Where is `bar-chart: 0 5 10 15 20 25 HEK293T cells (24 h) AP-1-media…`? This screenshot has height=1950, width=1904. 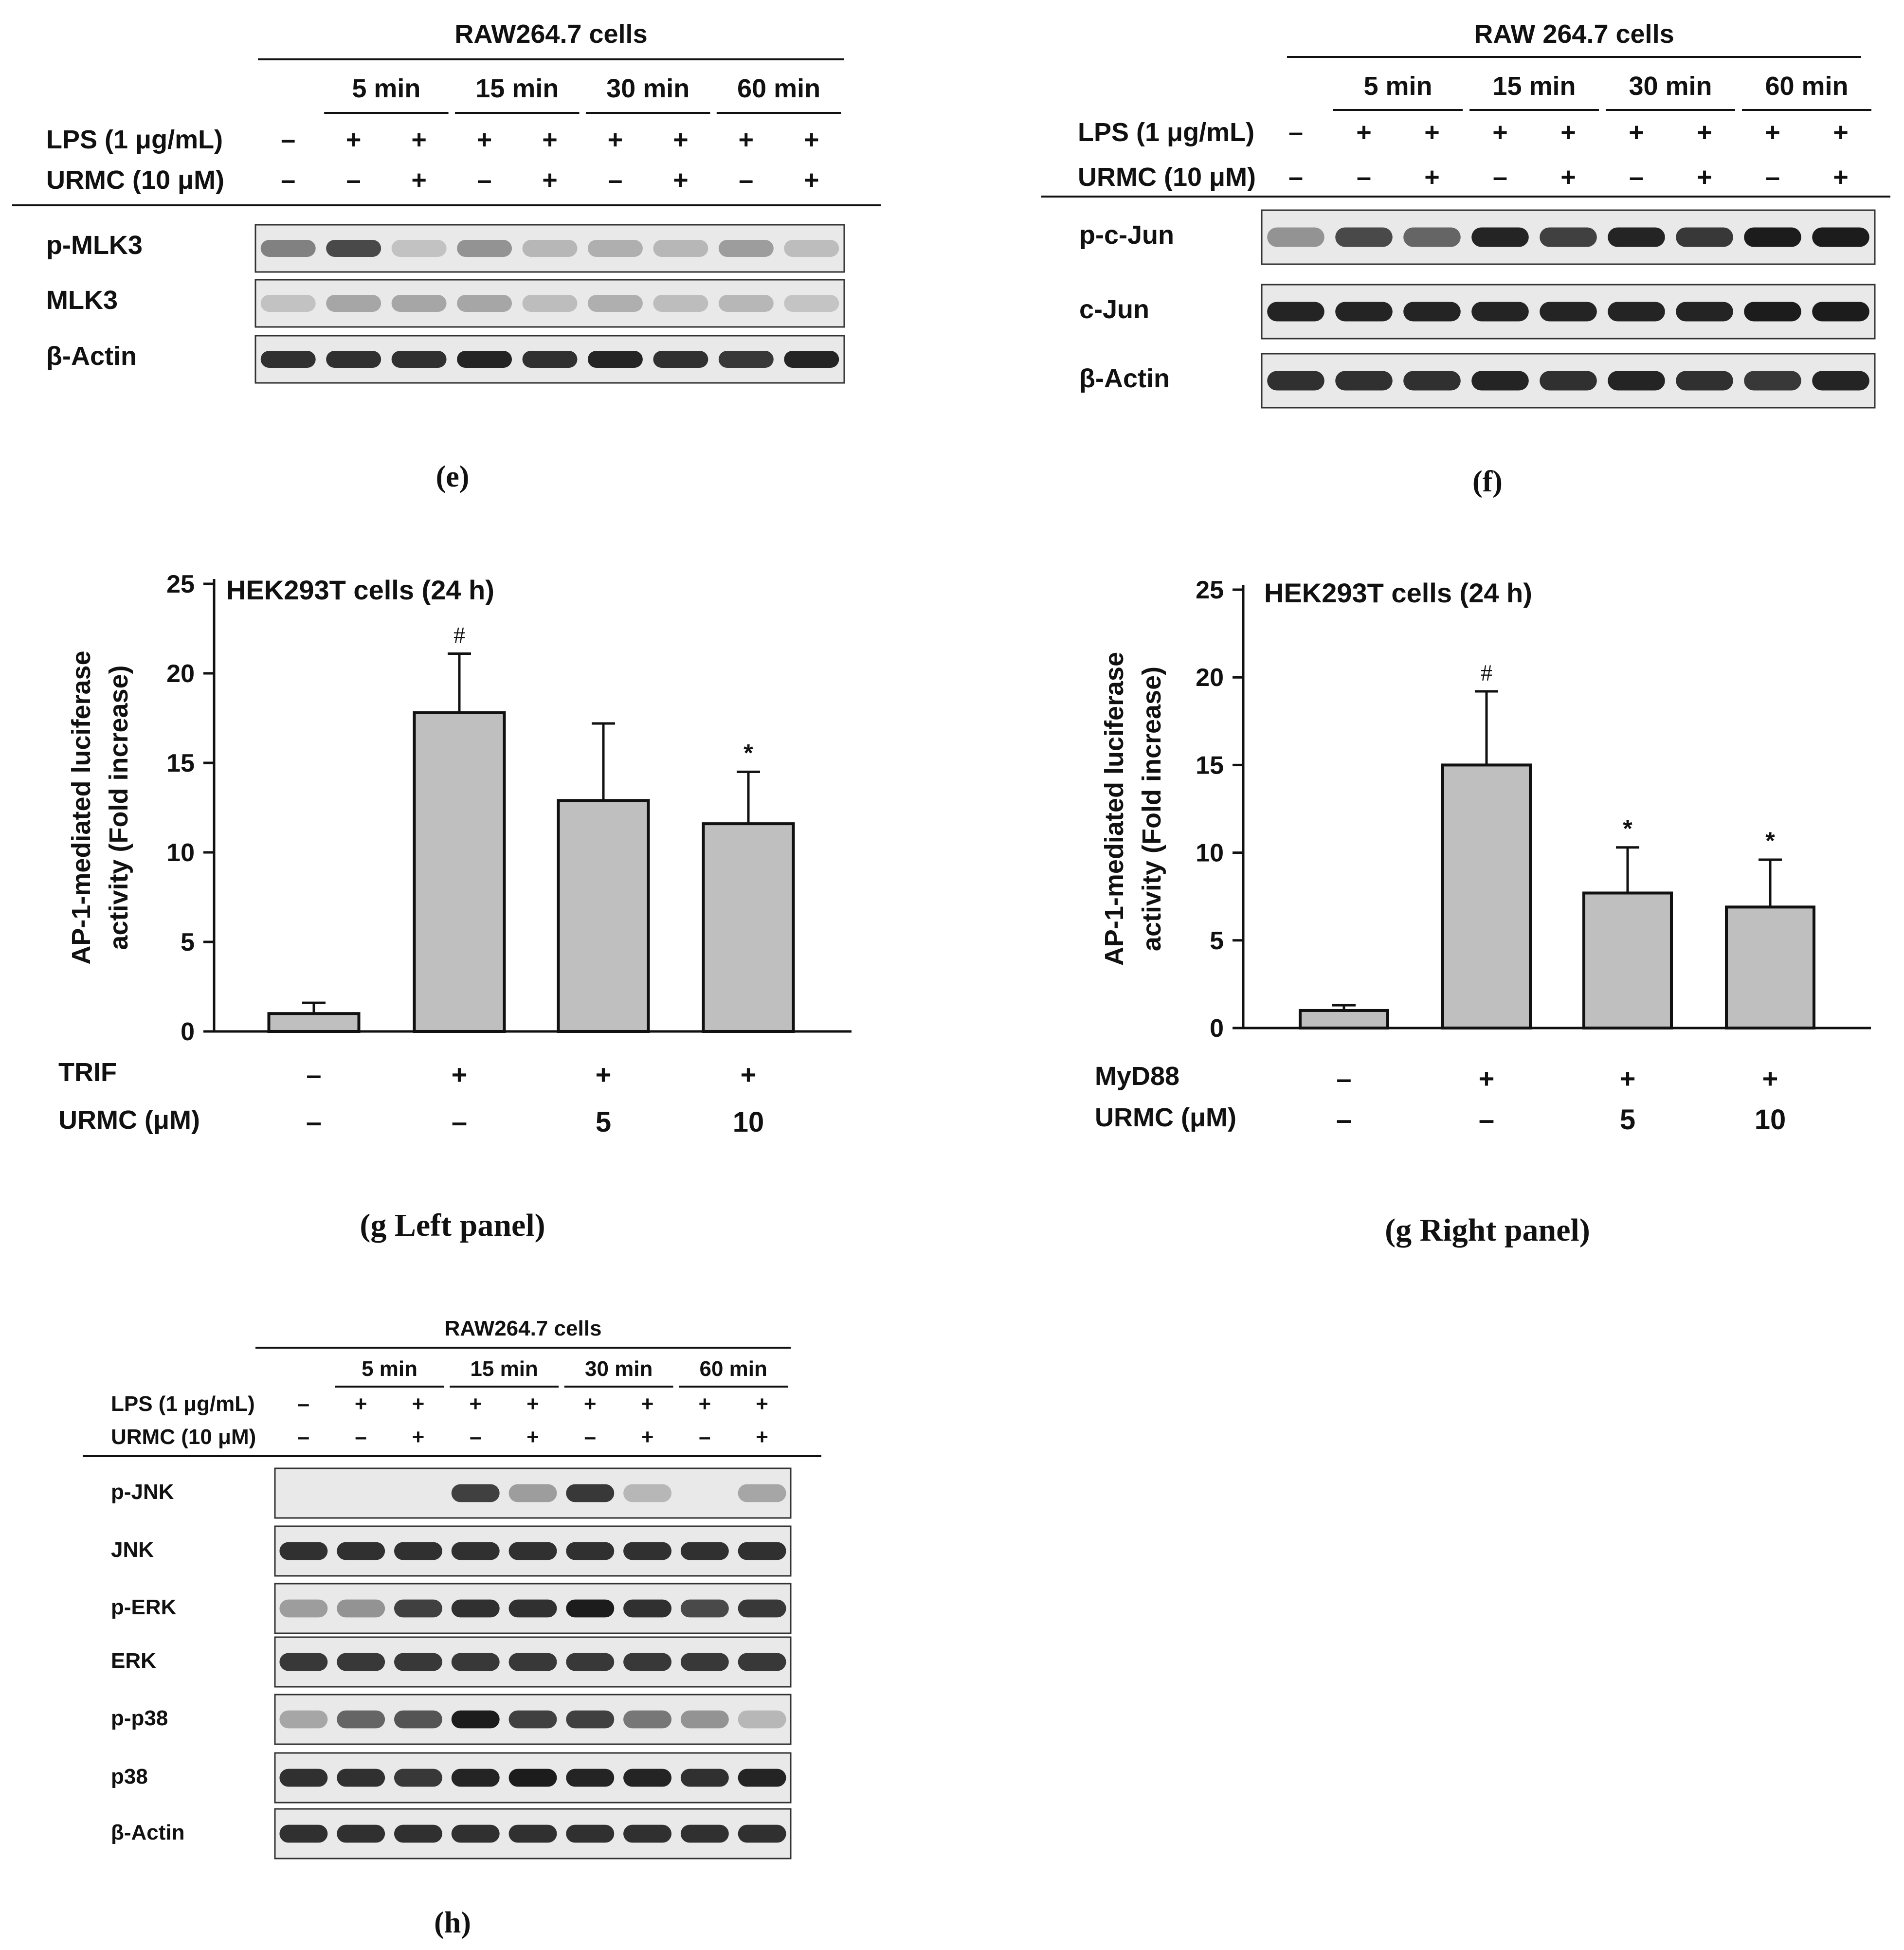
bar-chart: 0 5 10 15 20 25 HEK293T cells (24 h) AP-1-media… is located at coordinates (1483, 912).